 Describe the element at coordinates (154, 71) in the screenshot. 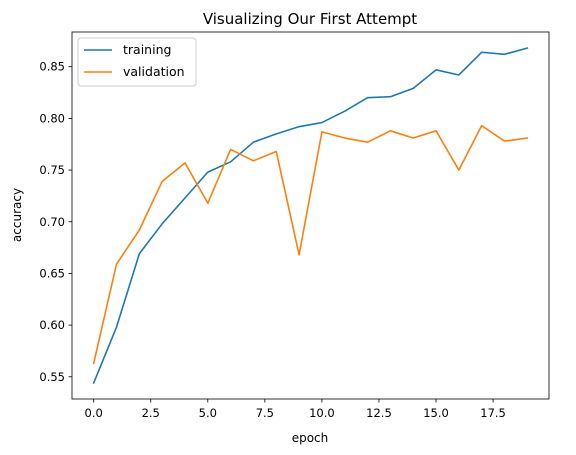

I see `legend-label-validation: validation` at that location.